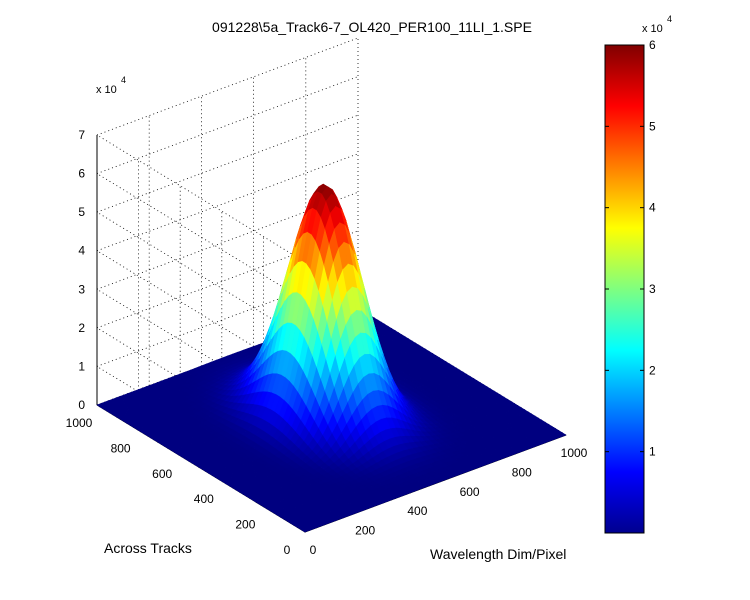 The height and width of the screenshot is (600, 750). I want to click on x-tick-label: 600, so click(470, 492).